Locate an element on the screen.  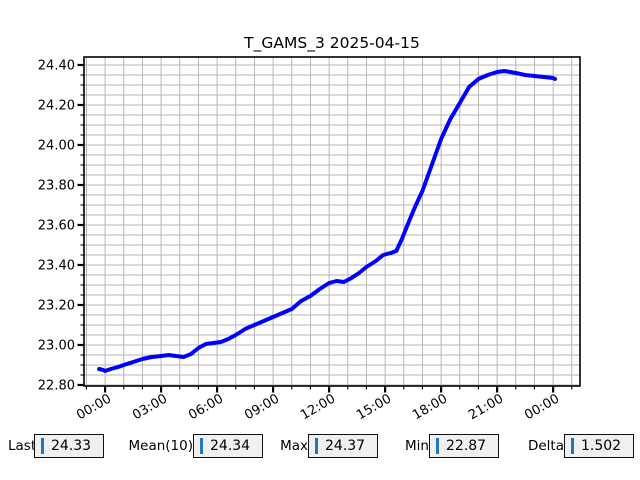
svg-text: 23.40 is located at coordinates (56, 266).